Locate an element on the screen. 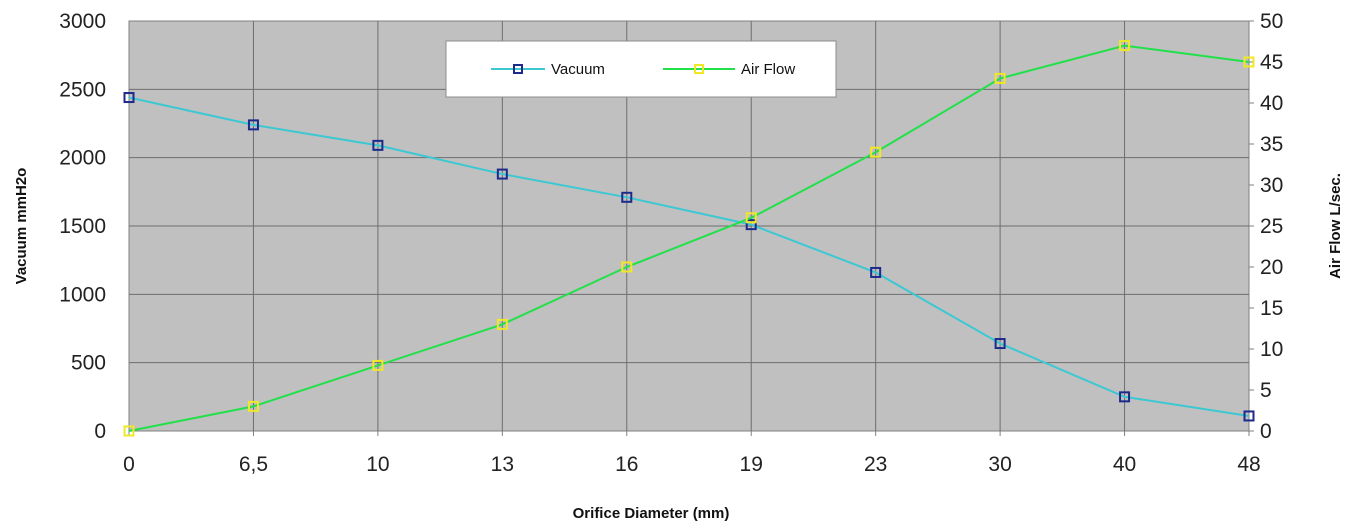 This screenshot has height=529, width=1351. x-tick-label: 10 is located at coordinates (377, 464).